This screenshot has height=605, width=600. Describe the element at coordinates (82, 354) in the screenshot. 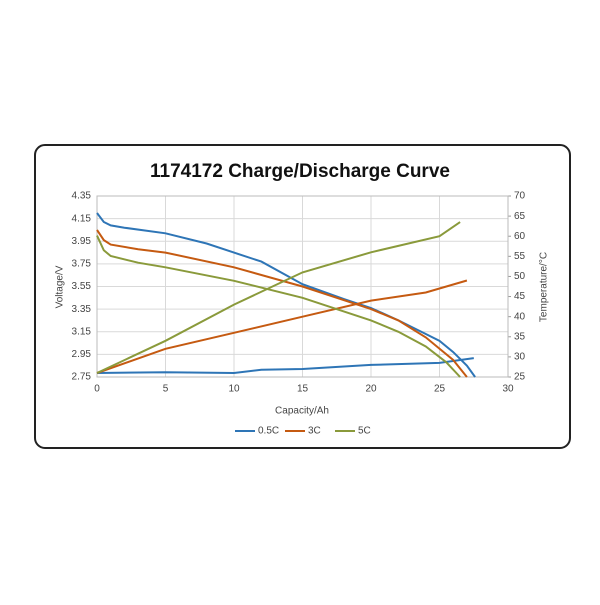

I see `y-tick-label: 2.95` at that location.